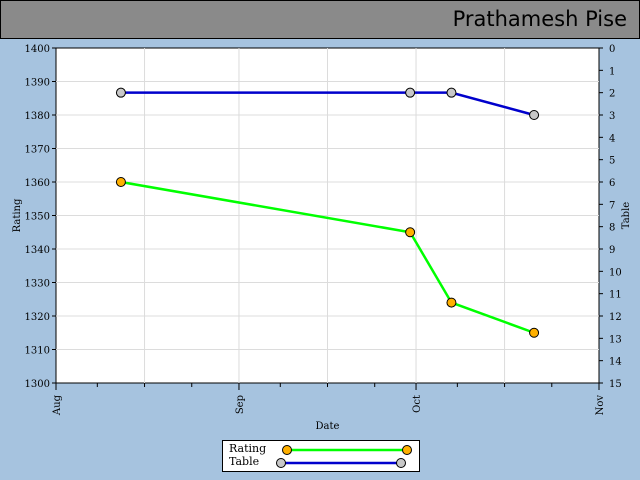  I want to click on y-tick-label: 1310, so click(37, 351).